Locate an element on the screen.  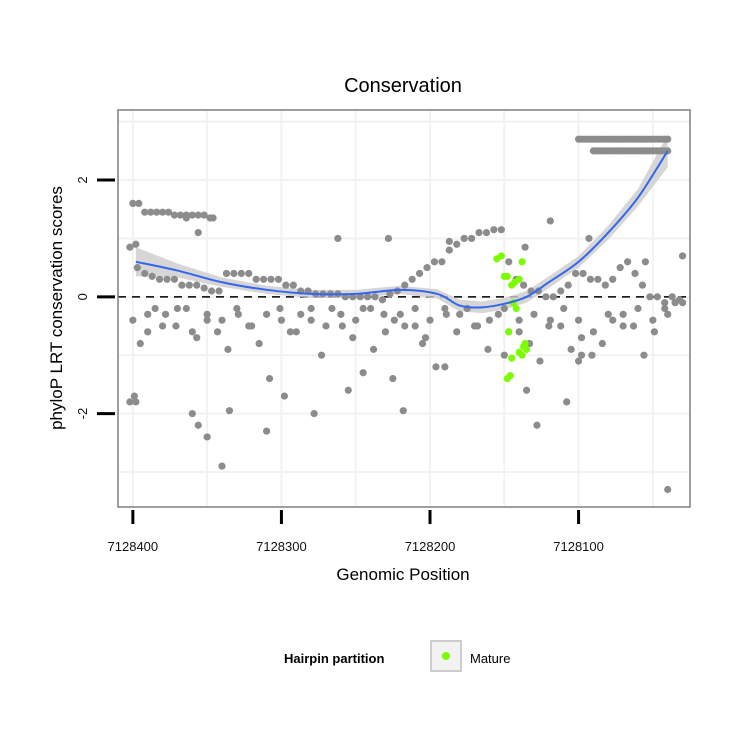
x-tick-label: 7128200 is located at coordinates (430, 546).